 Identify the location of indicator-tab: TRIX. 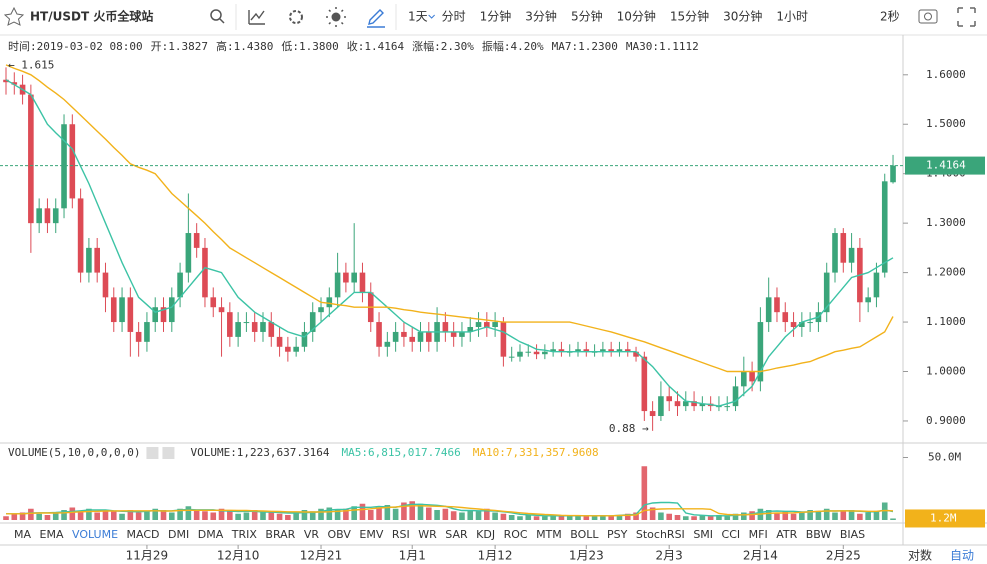
(244, 534).